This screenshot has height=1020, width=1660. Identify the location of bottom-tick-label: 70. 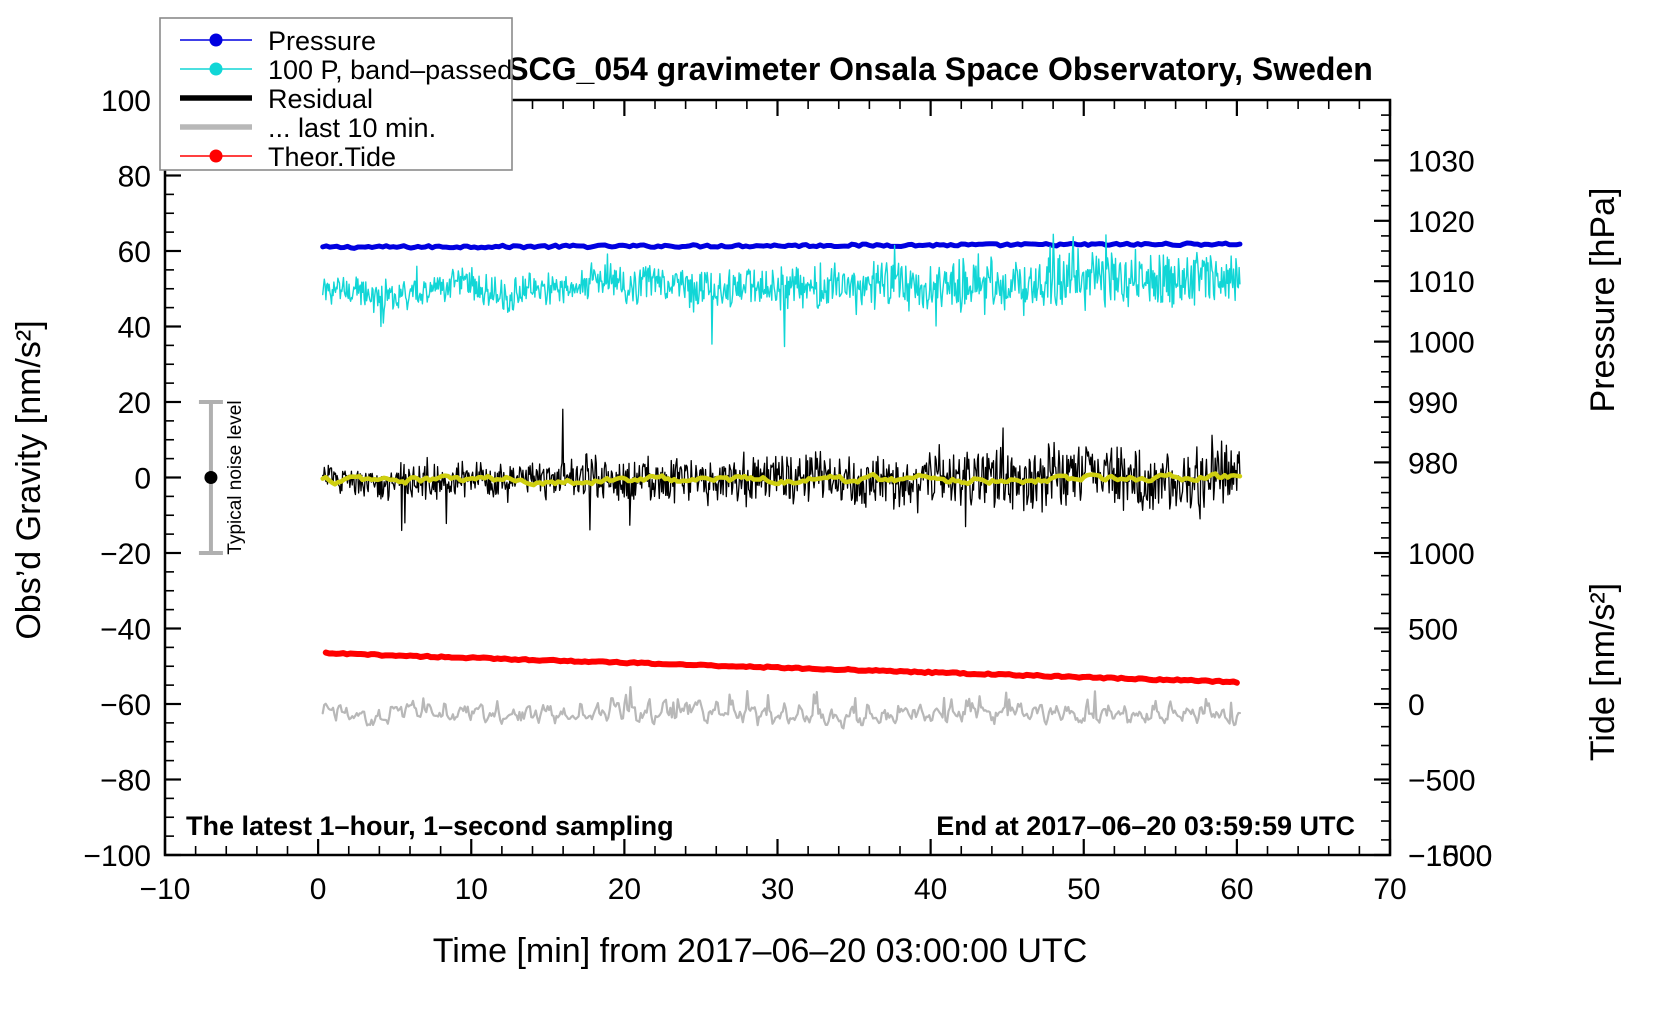
(1389, 889).